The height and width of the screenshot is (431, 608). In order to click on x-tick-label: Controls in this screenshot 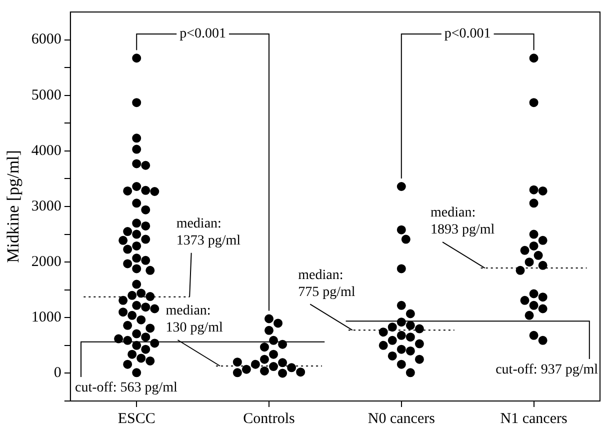, I will do `click(269, 418)`.